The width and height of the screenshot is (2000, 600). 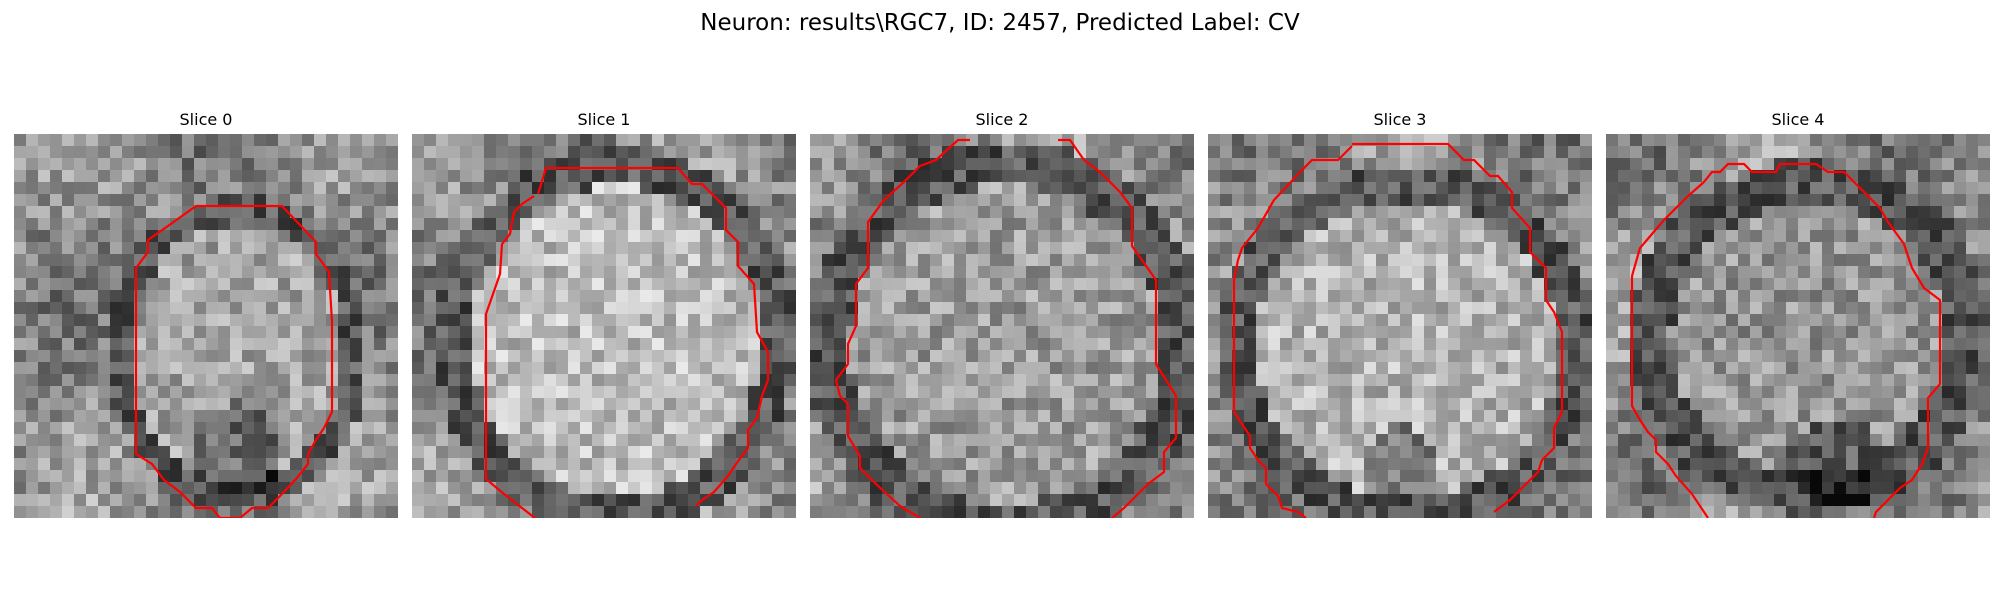 I want to click on slice-title-0: Slice 0, so click(x=206, y=119).